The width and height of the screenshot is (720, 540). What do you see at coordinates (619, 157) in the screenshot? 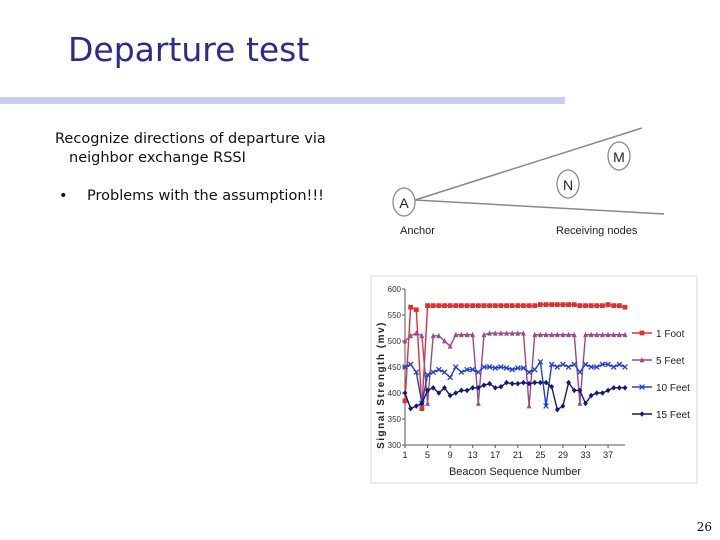
I see `node-m-label: M` at bounding box center [619, 157].